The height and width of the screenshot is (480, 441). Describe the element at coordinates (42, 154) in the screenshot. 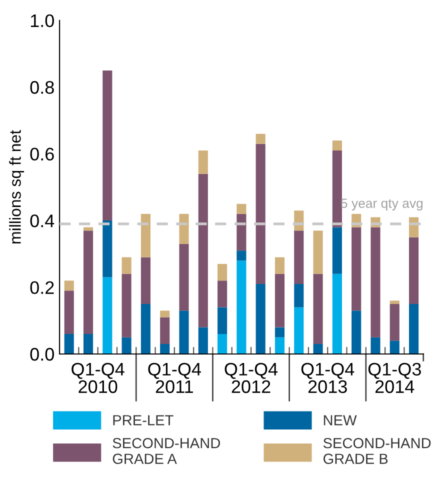

I see `y-tick-label: 0.6` at that location.